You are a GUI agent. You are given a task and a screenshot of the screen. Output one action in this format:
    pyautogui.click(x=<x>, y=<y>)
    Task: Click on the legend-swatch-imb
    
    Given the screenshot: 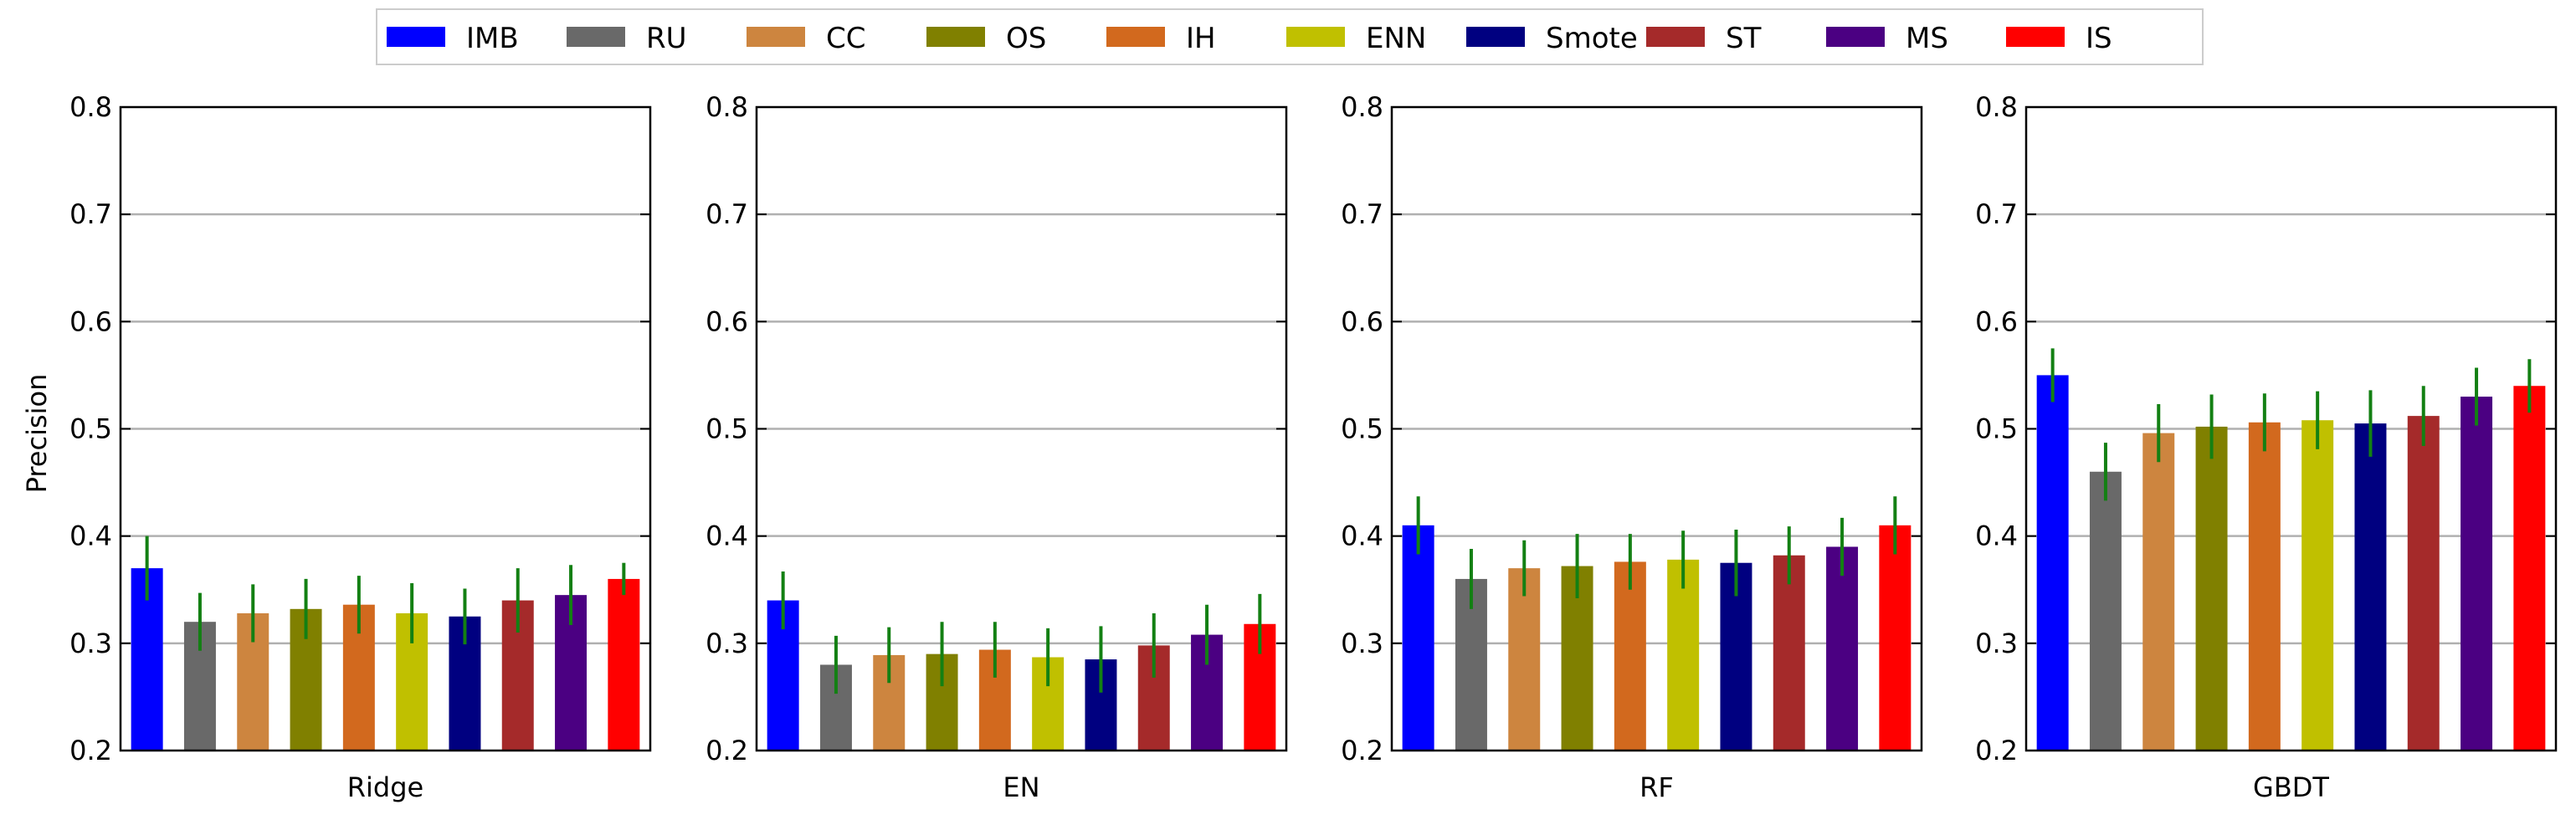 What is the action you would take?
    pyautogui.click(x=416, y=37)
    